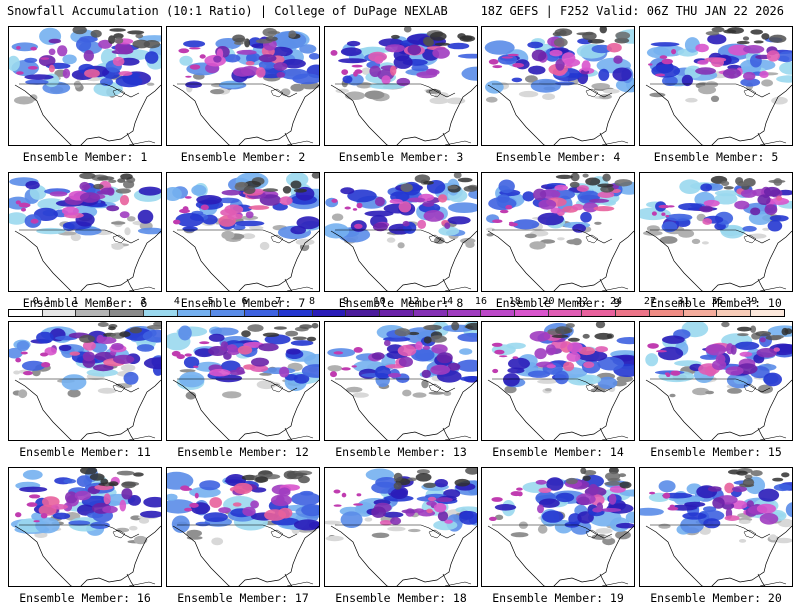 Image resolution: width=800 pixels, height=605 pixels. Describe the element at coordinates (278, 301) in the screenshot. I see `colorbar-tick-label: 7` at that location.